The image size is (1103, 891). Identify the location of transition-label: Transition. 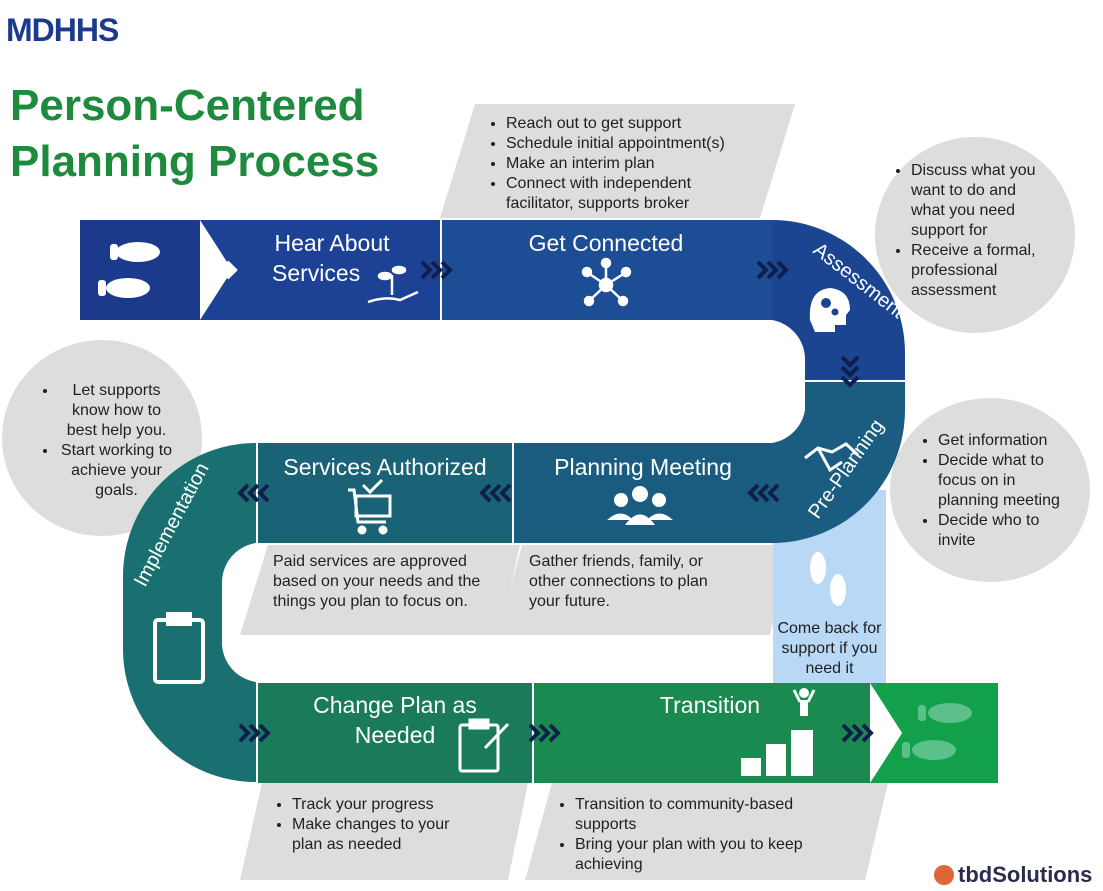
(710, 705).